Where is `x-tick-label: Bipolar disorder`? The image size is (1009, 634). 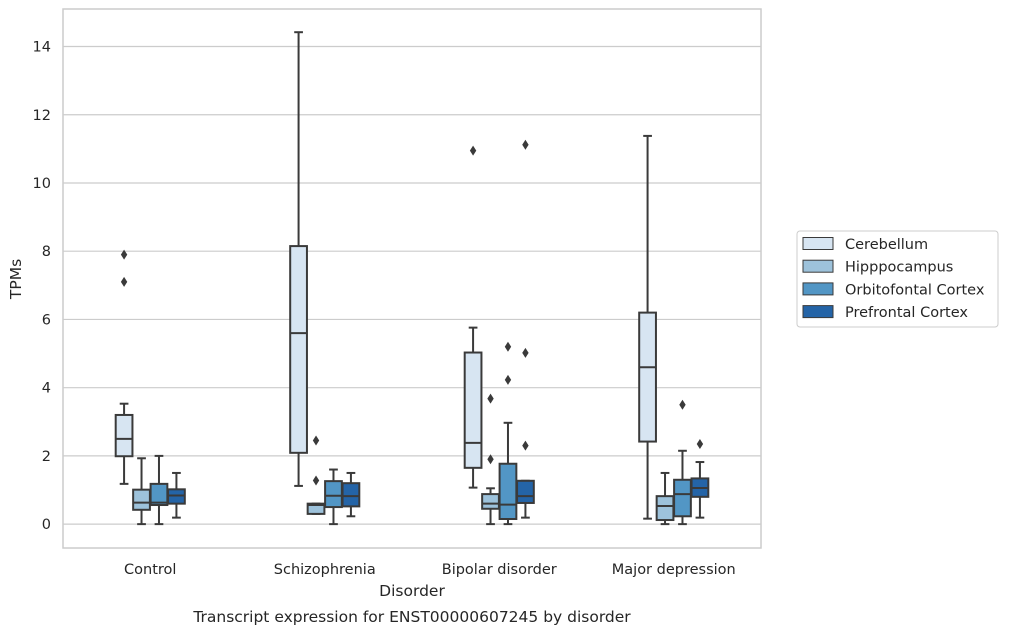
x-tick-label: Bipolar disorder is located at coordinates (499, 570).